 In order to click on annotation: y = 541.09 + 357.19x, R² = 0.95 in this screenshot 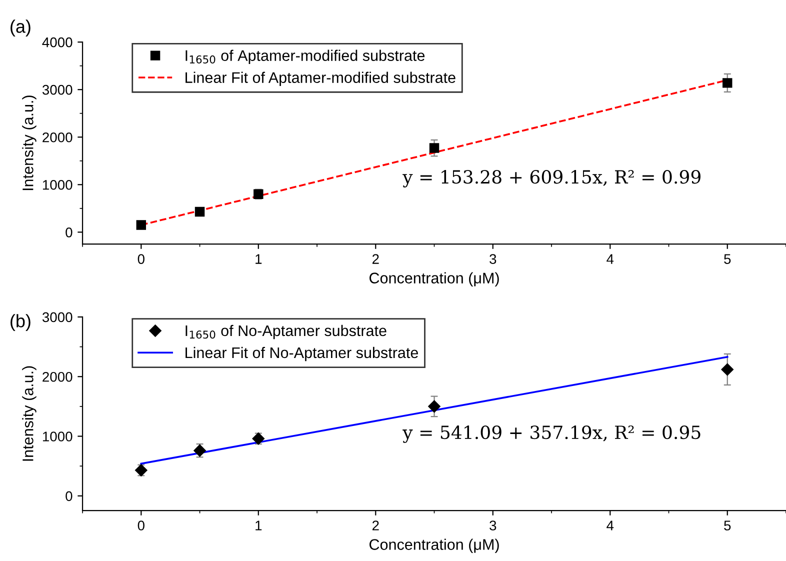, I will do `click(551, 434)`.